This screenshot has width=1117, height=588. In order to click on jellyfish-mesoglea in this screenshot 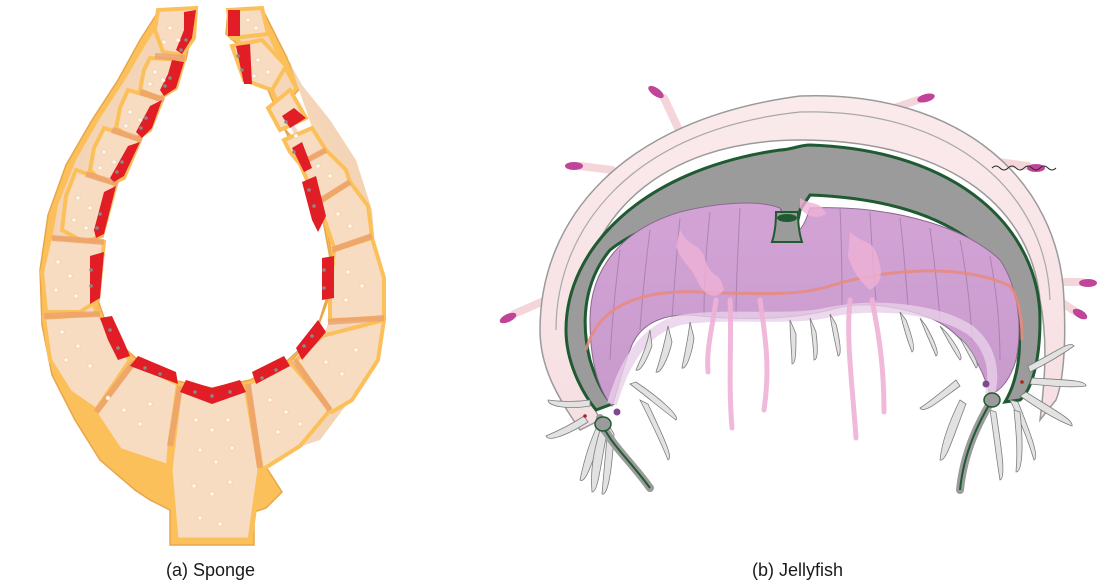, I will do `click(804, 304)`.